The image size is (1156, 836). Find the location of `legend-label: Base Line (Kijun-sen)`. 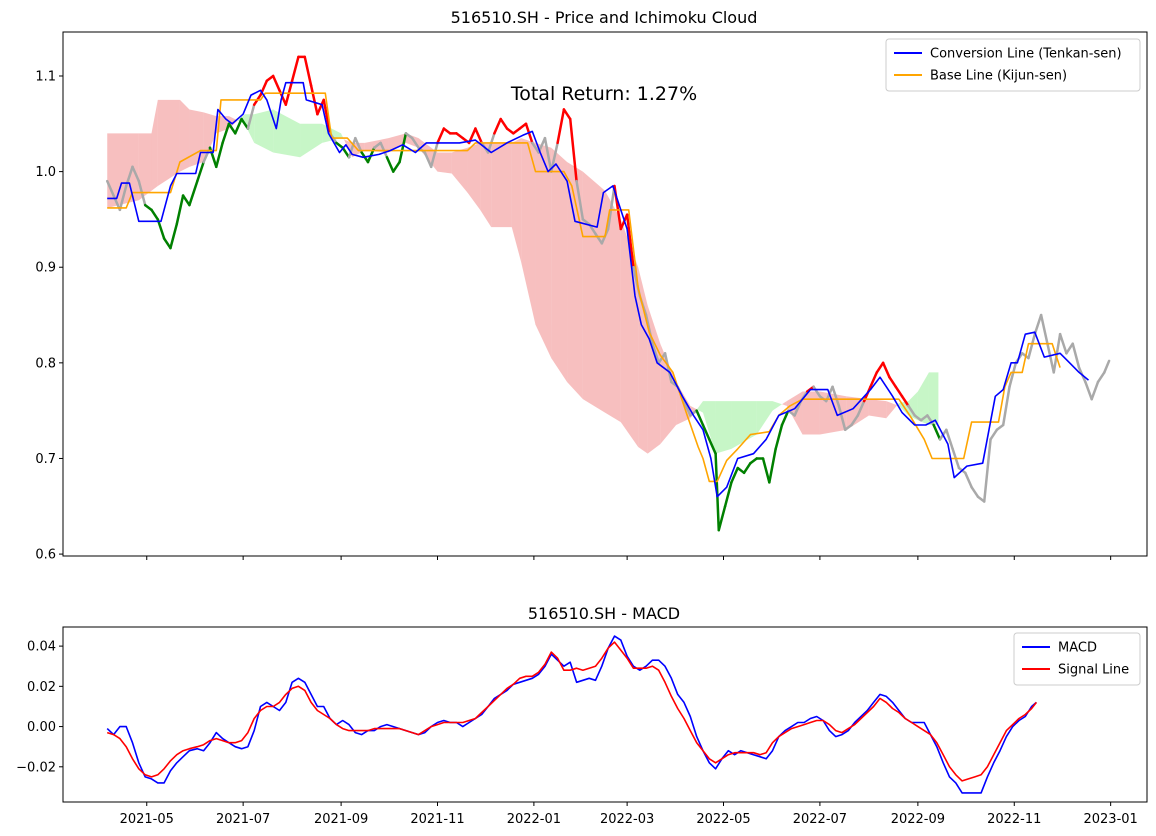

legend-label: Base Line (Kijun-sen) is located at coordinates (998, 76).